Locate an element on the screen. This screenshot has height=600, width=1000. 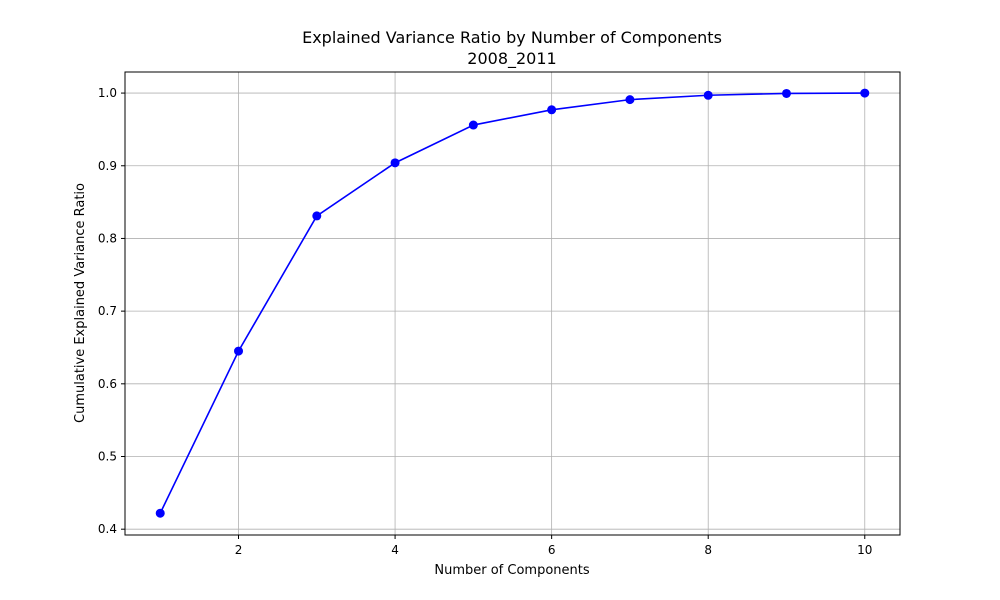
x-tick-label: 4 is located at coordinates (395, 550).